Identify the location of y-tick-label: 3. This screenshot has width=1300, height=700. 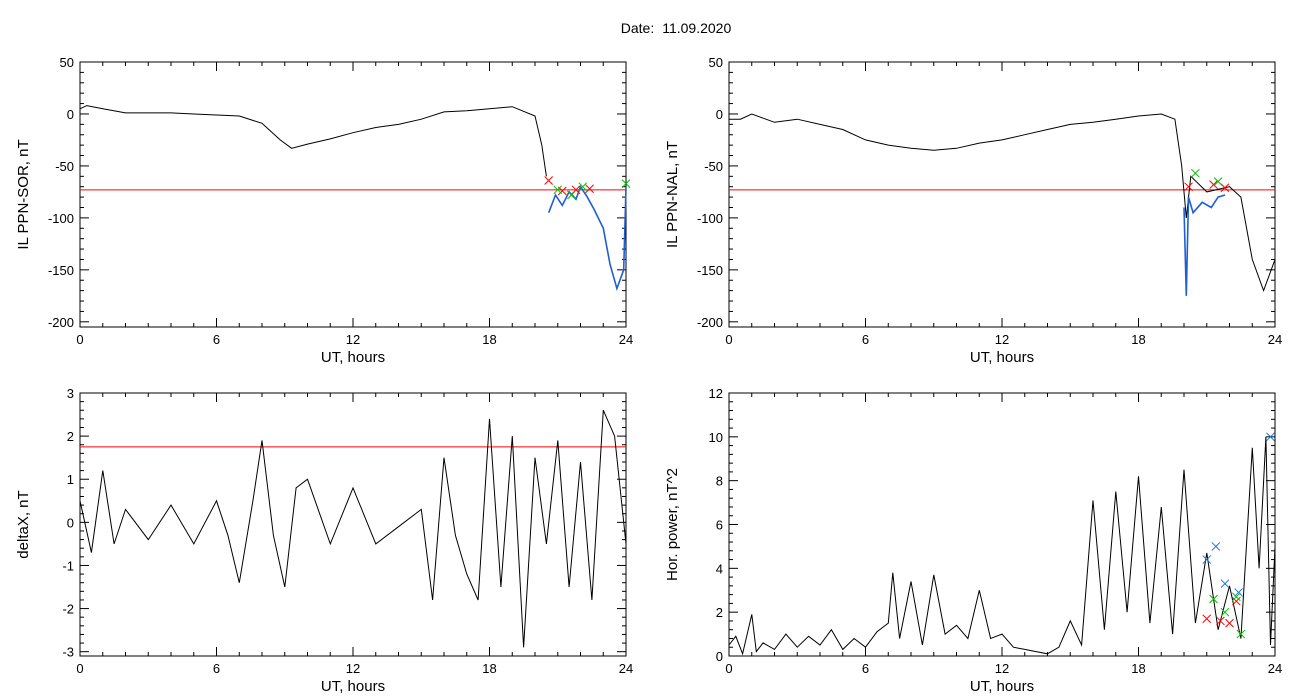
(70, 393).